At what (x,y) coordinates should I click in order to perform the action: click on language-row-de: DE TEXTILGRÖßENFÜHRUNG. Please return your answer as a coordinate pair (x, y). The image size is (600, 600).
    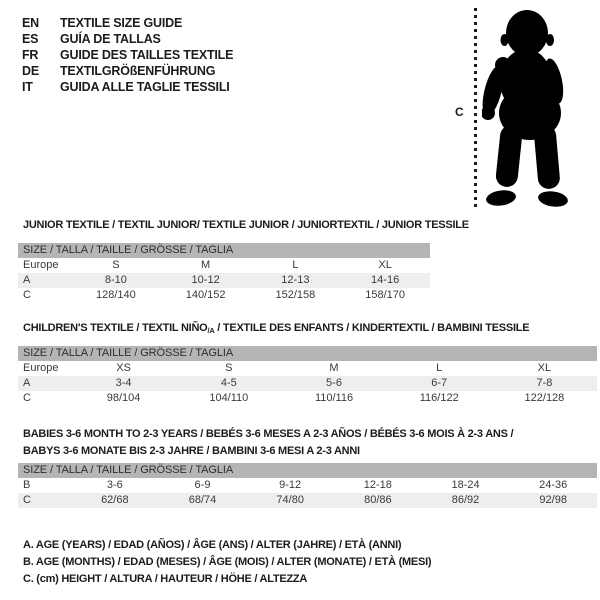
    Looking at the image, I should click on (127, 71).